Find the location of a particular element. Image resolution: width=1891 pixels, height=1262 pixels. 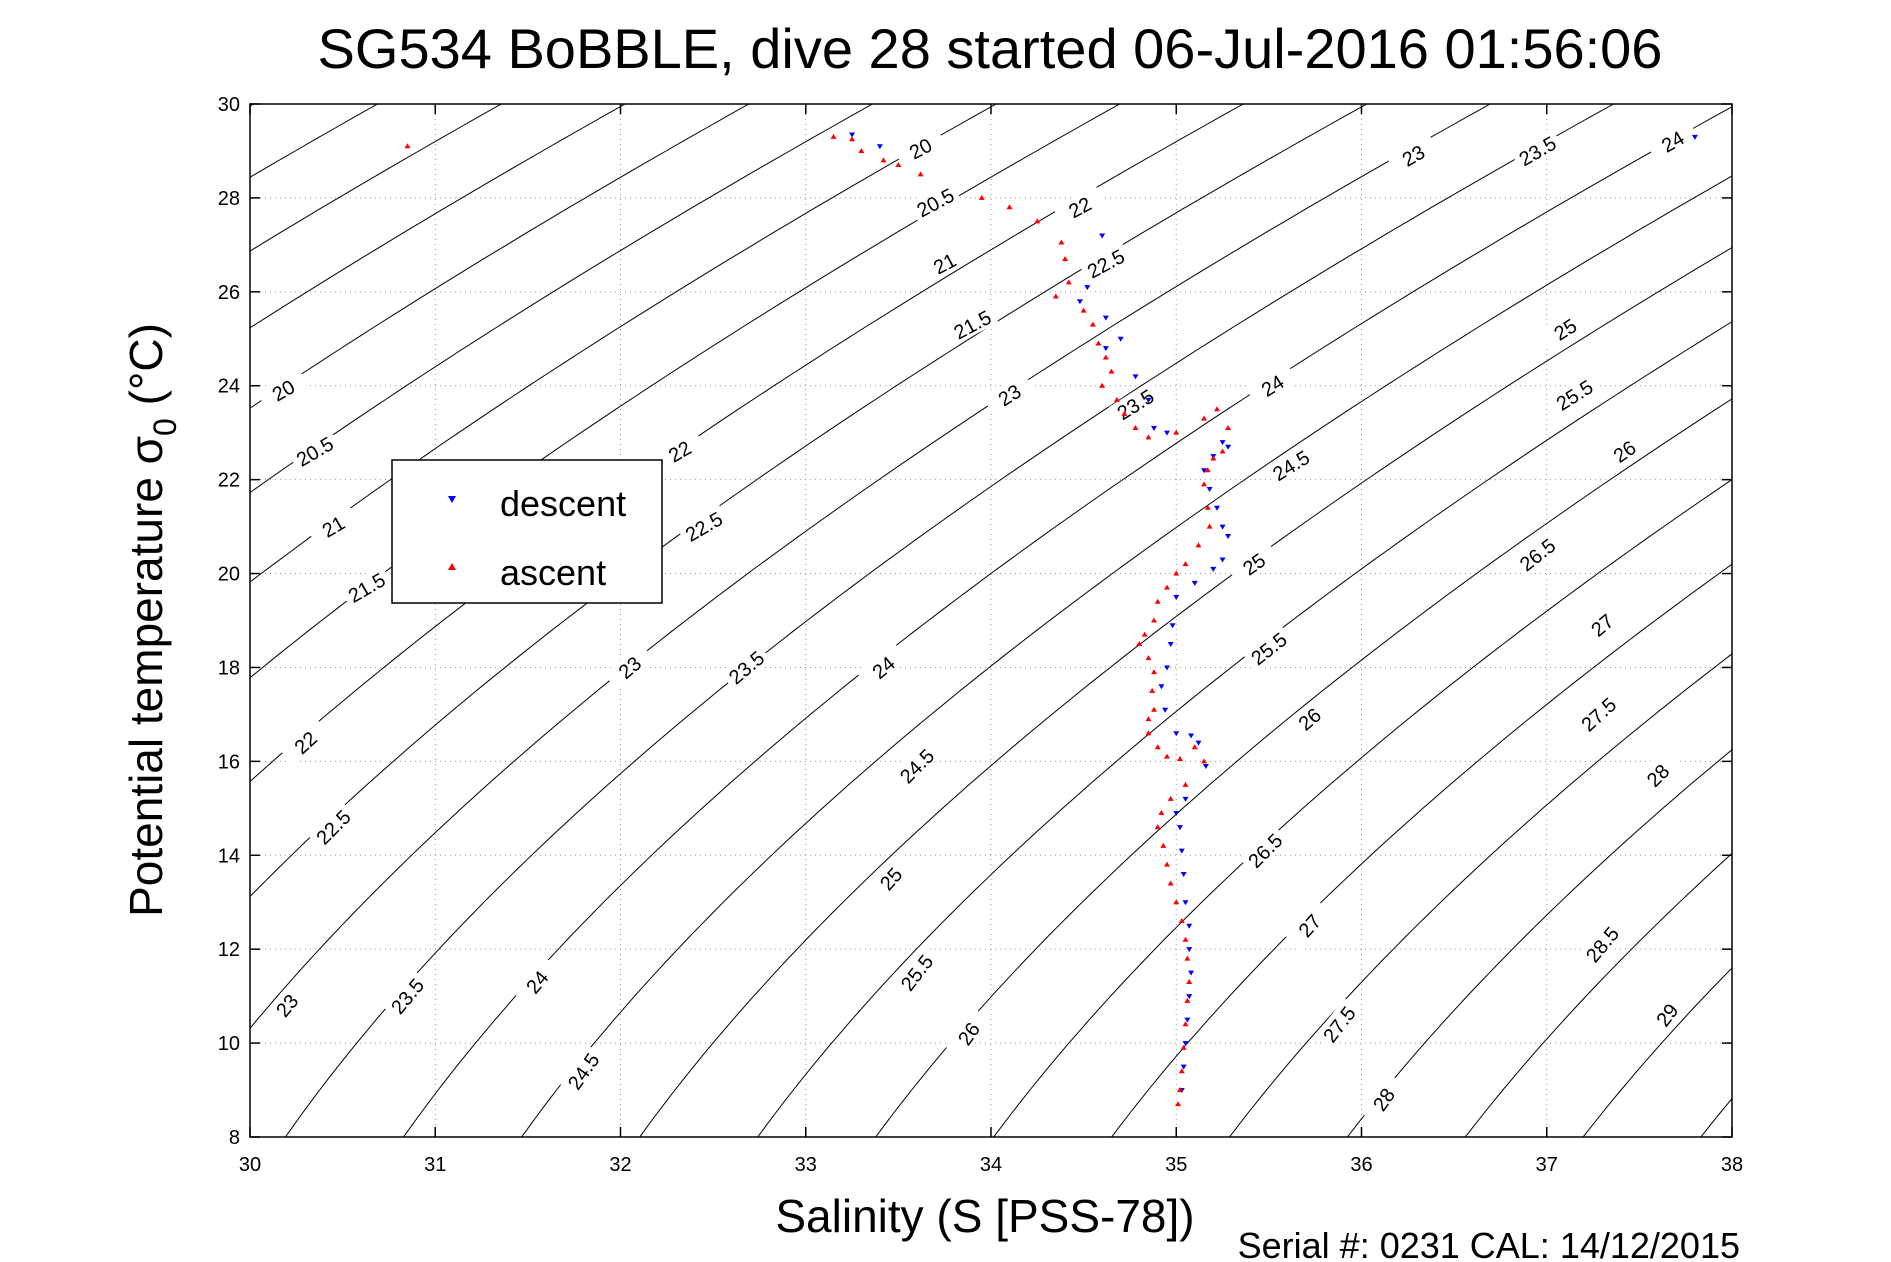

y-axis-label-main: Potential temperature σ is located at coordinates (146, 676).